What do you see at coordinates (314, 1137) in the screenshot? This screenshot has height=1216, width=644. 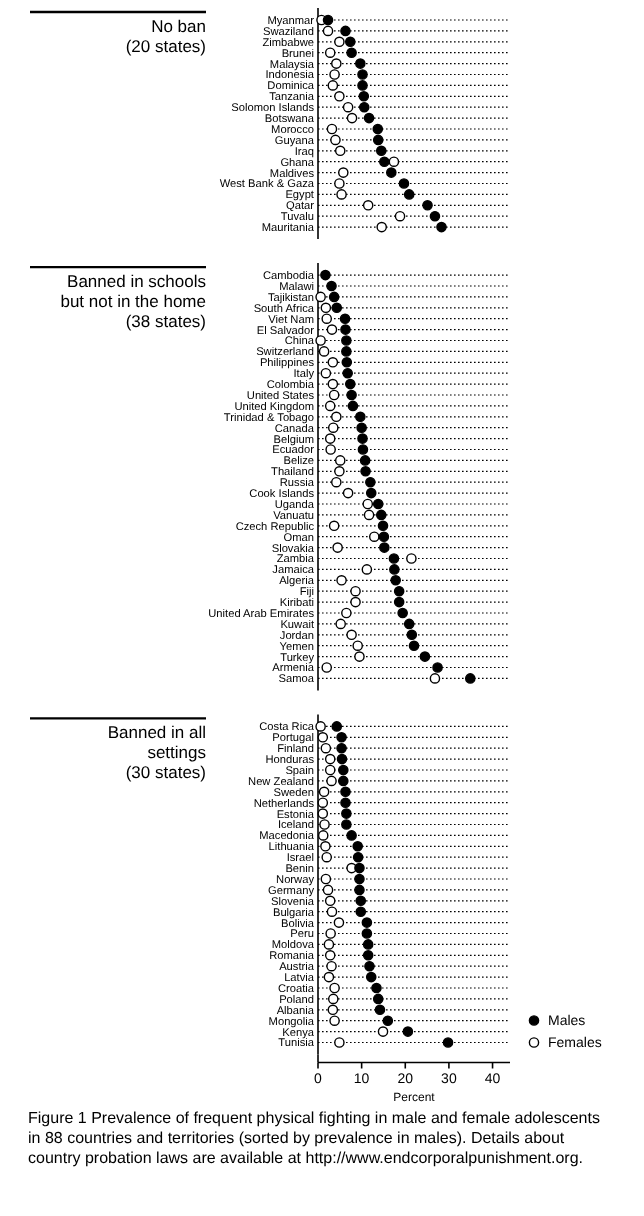 I see `caption: Figure 1 Prevalence of frequent physical fighting in male and female adolescents in 88 countries and territories (sorted by prevalence in males). Details about country probation laws are available at http://www.endcorporalpunishment.org.` at bounding box center [314, 1137].